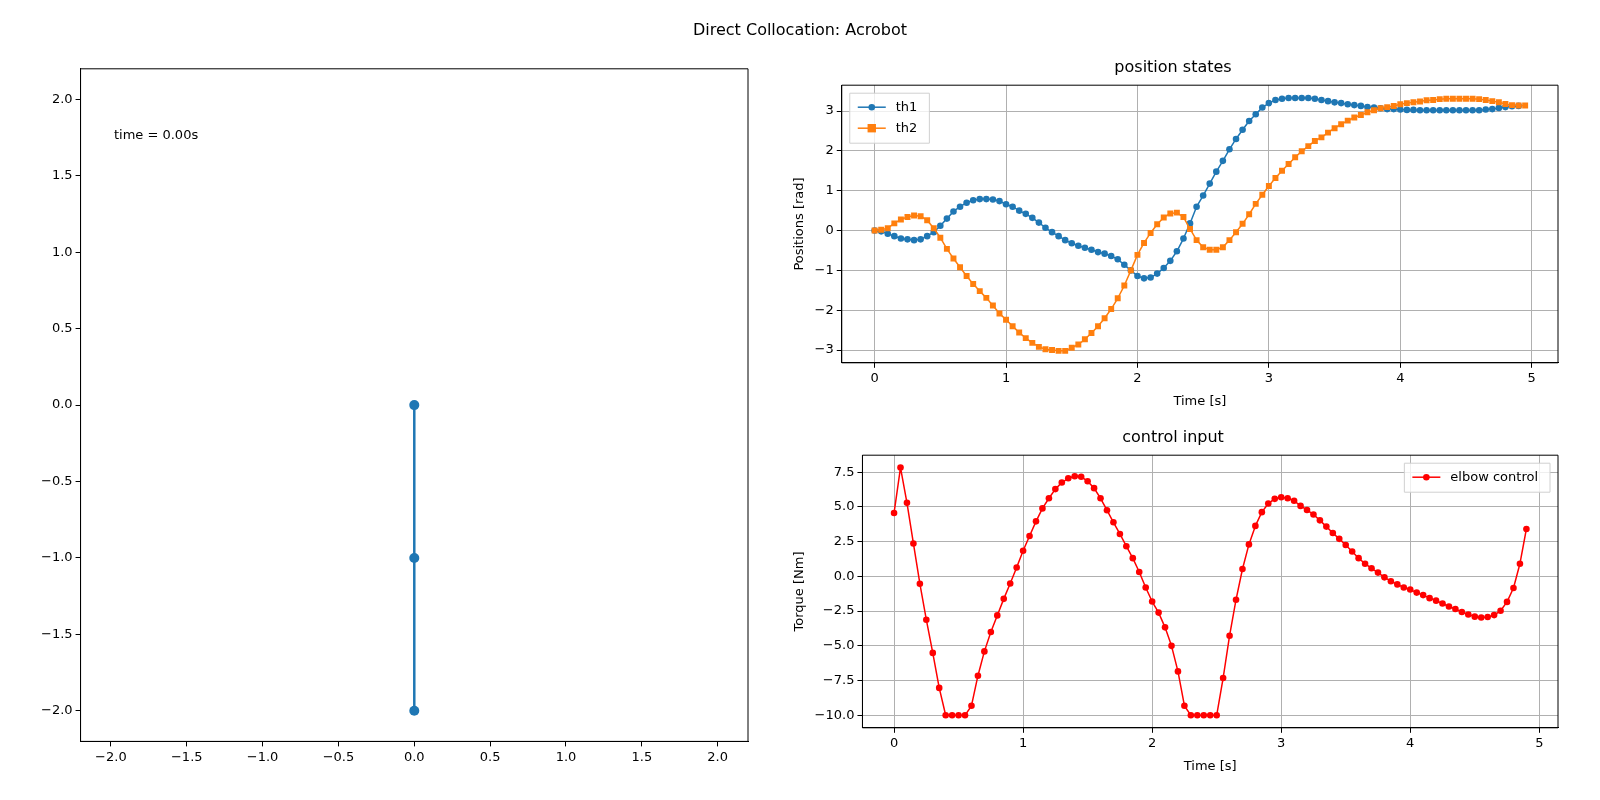 This screenshot has width=1600, height=800. What do you see at coordinates (1494, 476) in the screenshot?
I see `legend-label: elbow control` at bounding box center [1494, 476].